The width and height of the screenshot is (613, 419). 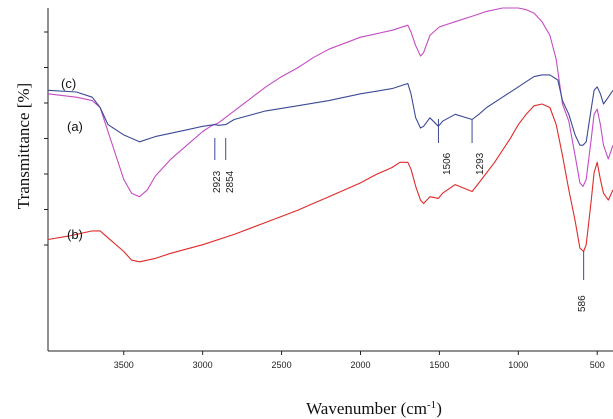 I want to click on peak-label-2854: 2854, so click(x=230, y=181).